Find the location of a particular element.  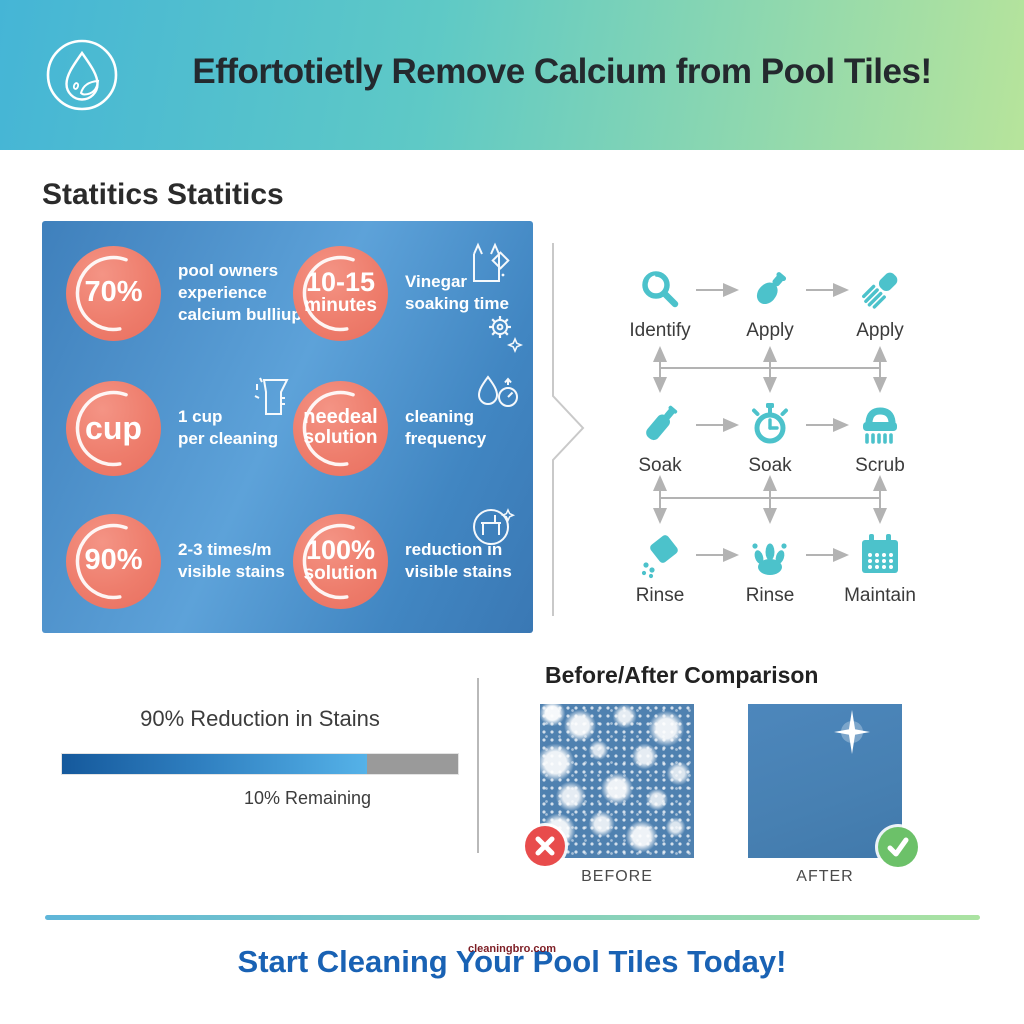

calendar-icon is located at coordinates (880, 553).